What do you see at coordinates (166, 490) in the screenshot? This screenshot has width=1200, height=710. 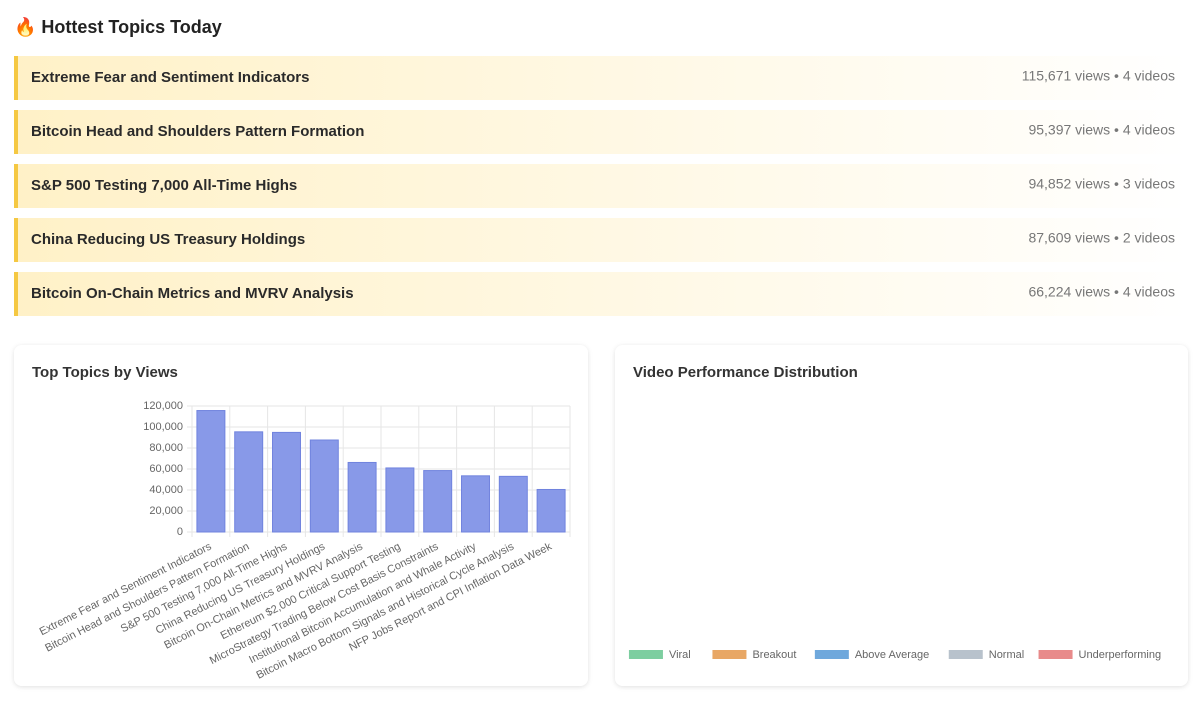 I see `y-tick-label: 40,000` at bounding box center [166, 490].